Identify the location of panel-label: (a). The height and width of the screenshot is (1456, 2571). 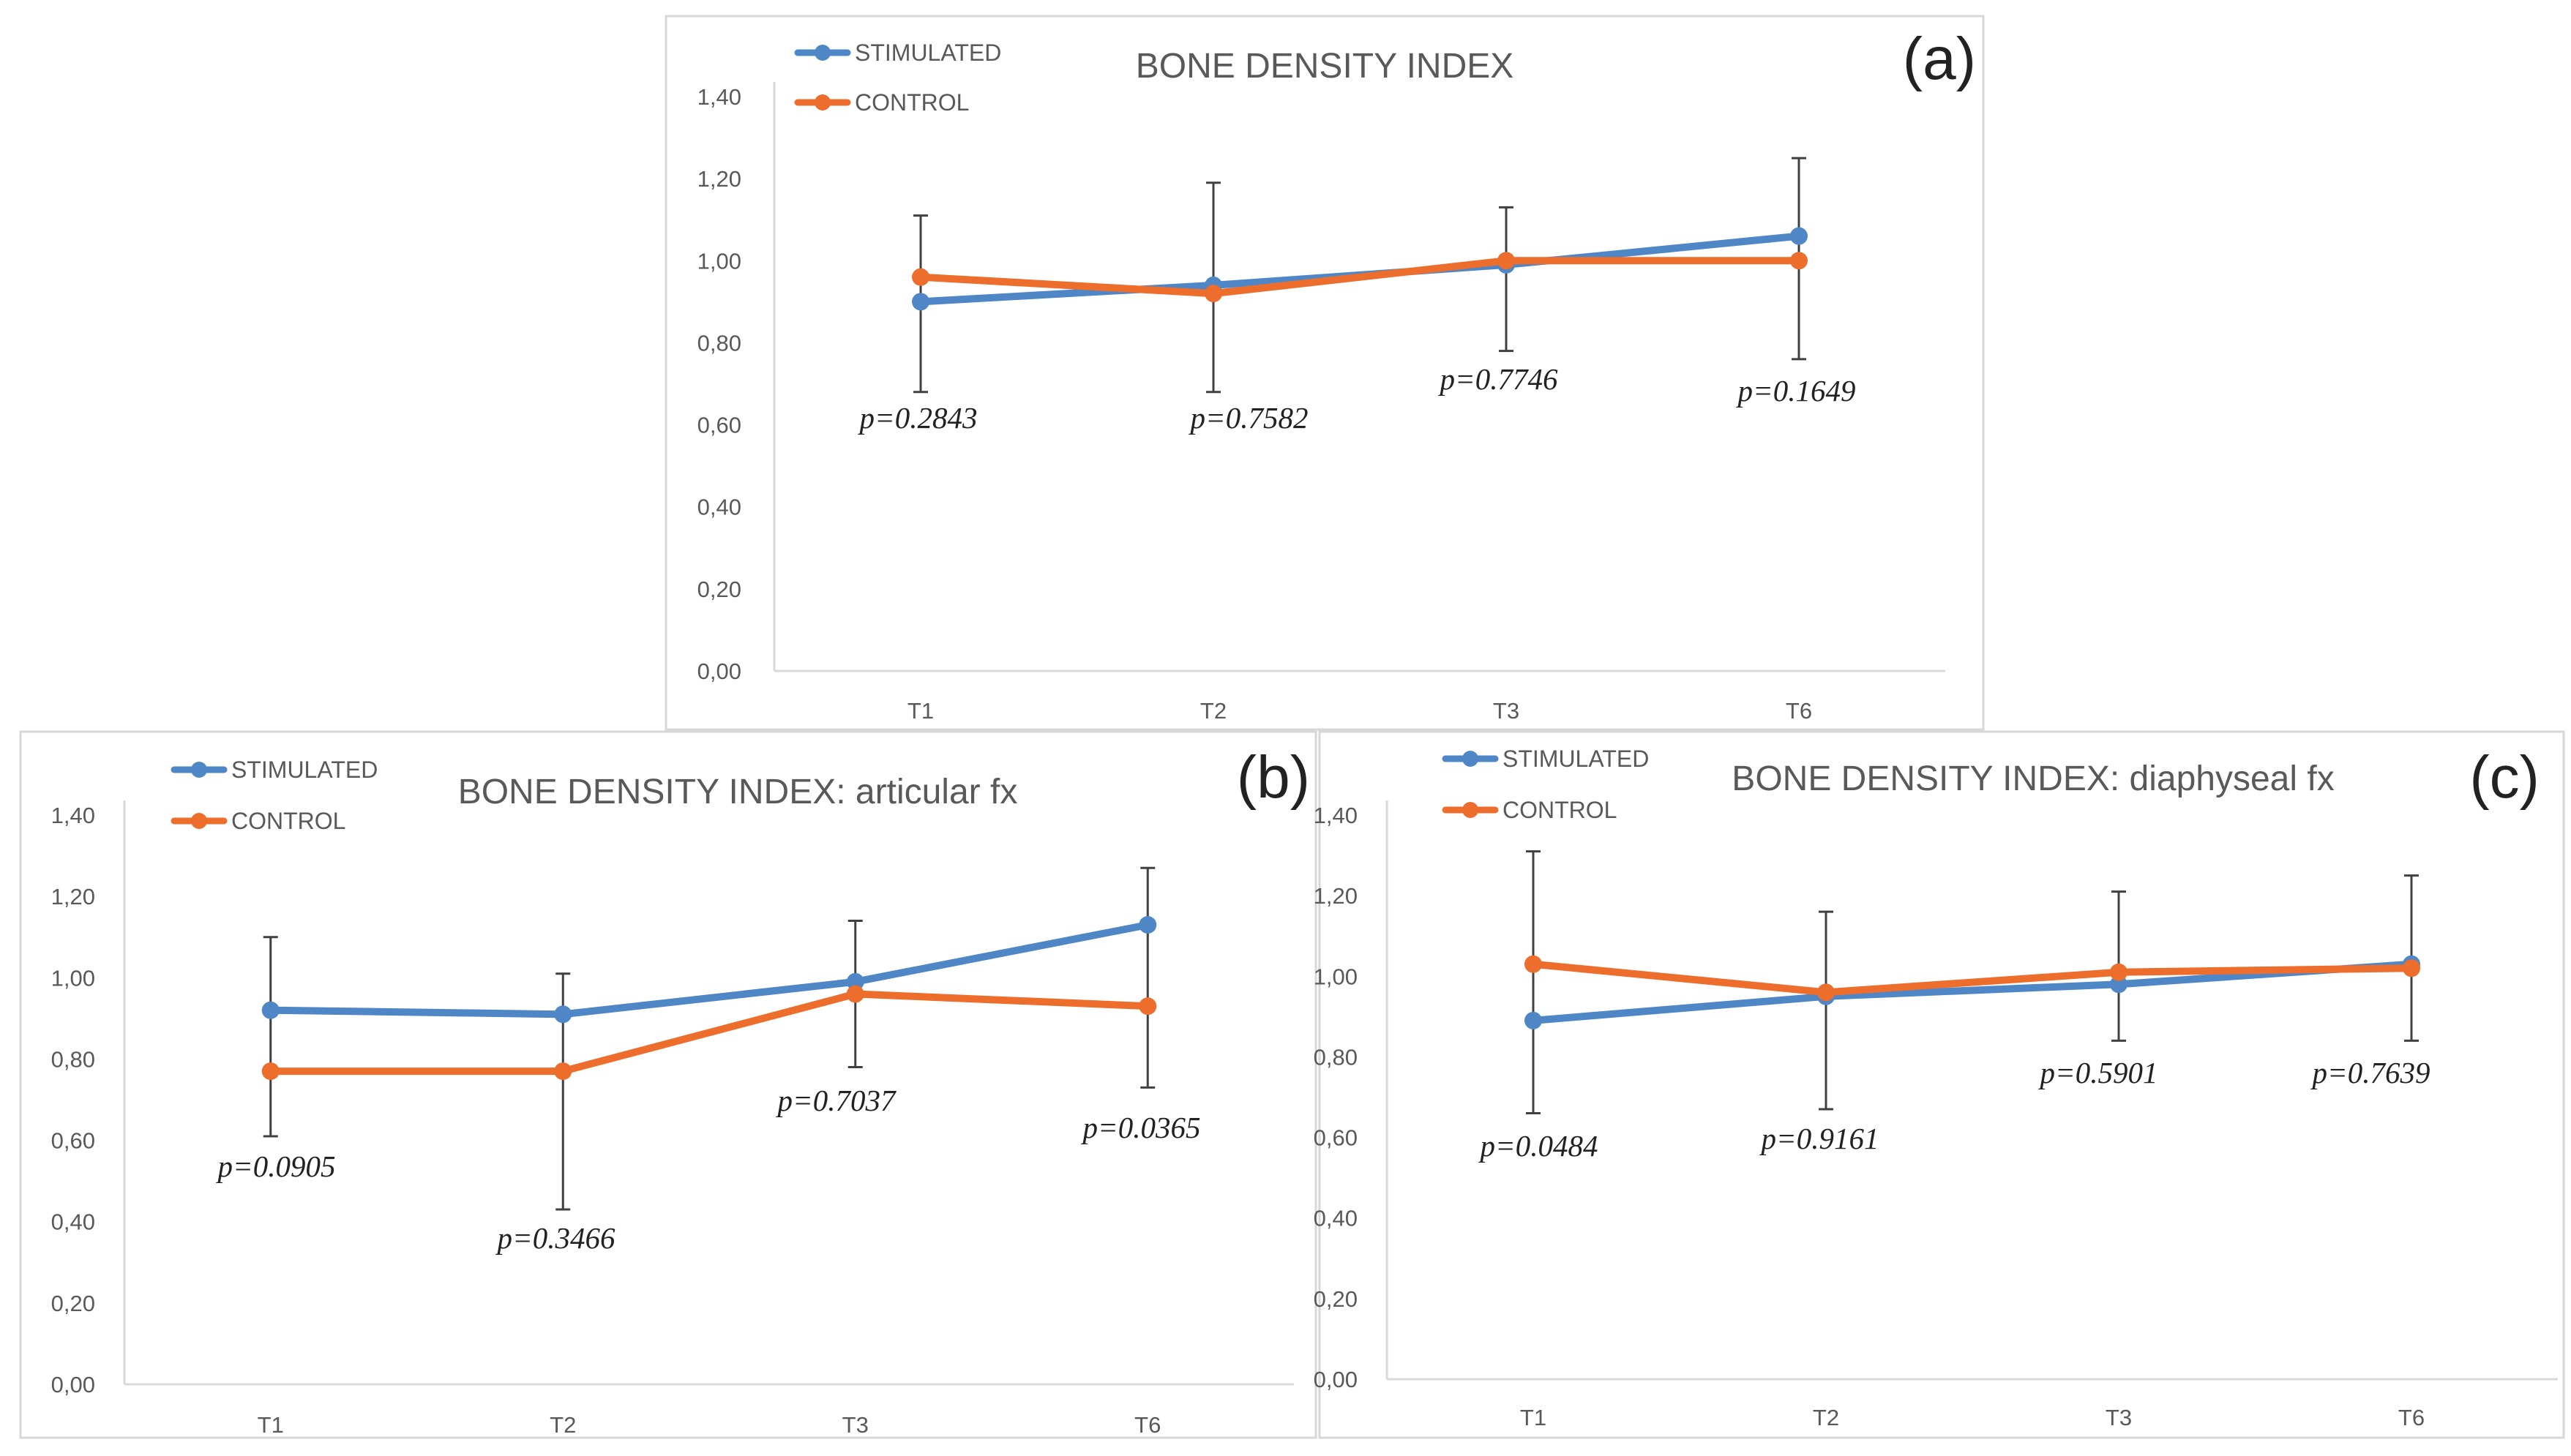
(1940, 59).